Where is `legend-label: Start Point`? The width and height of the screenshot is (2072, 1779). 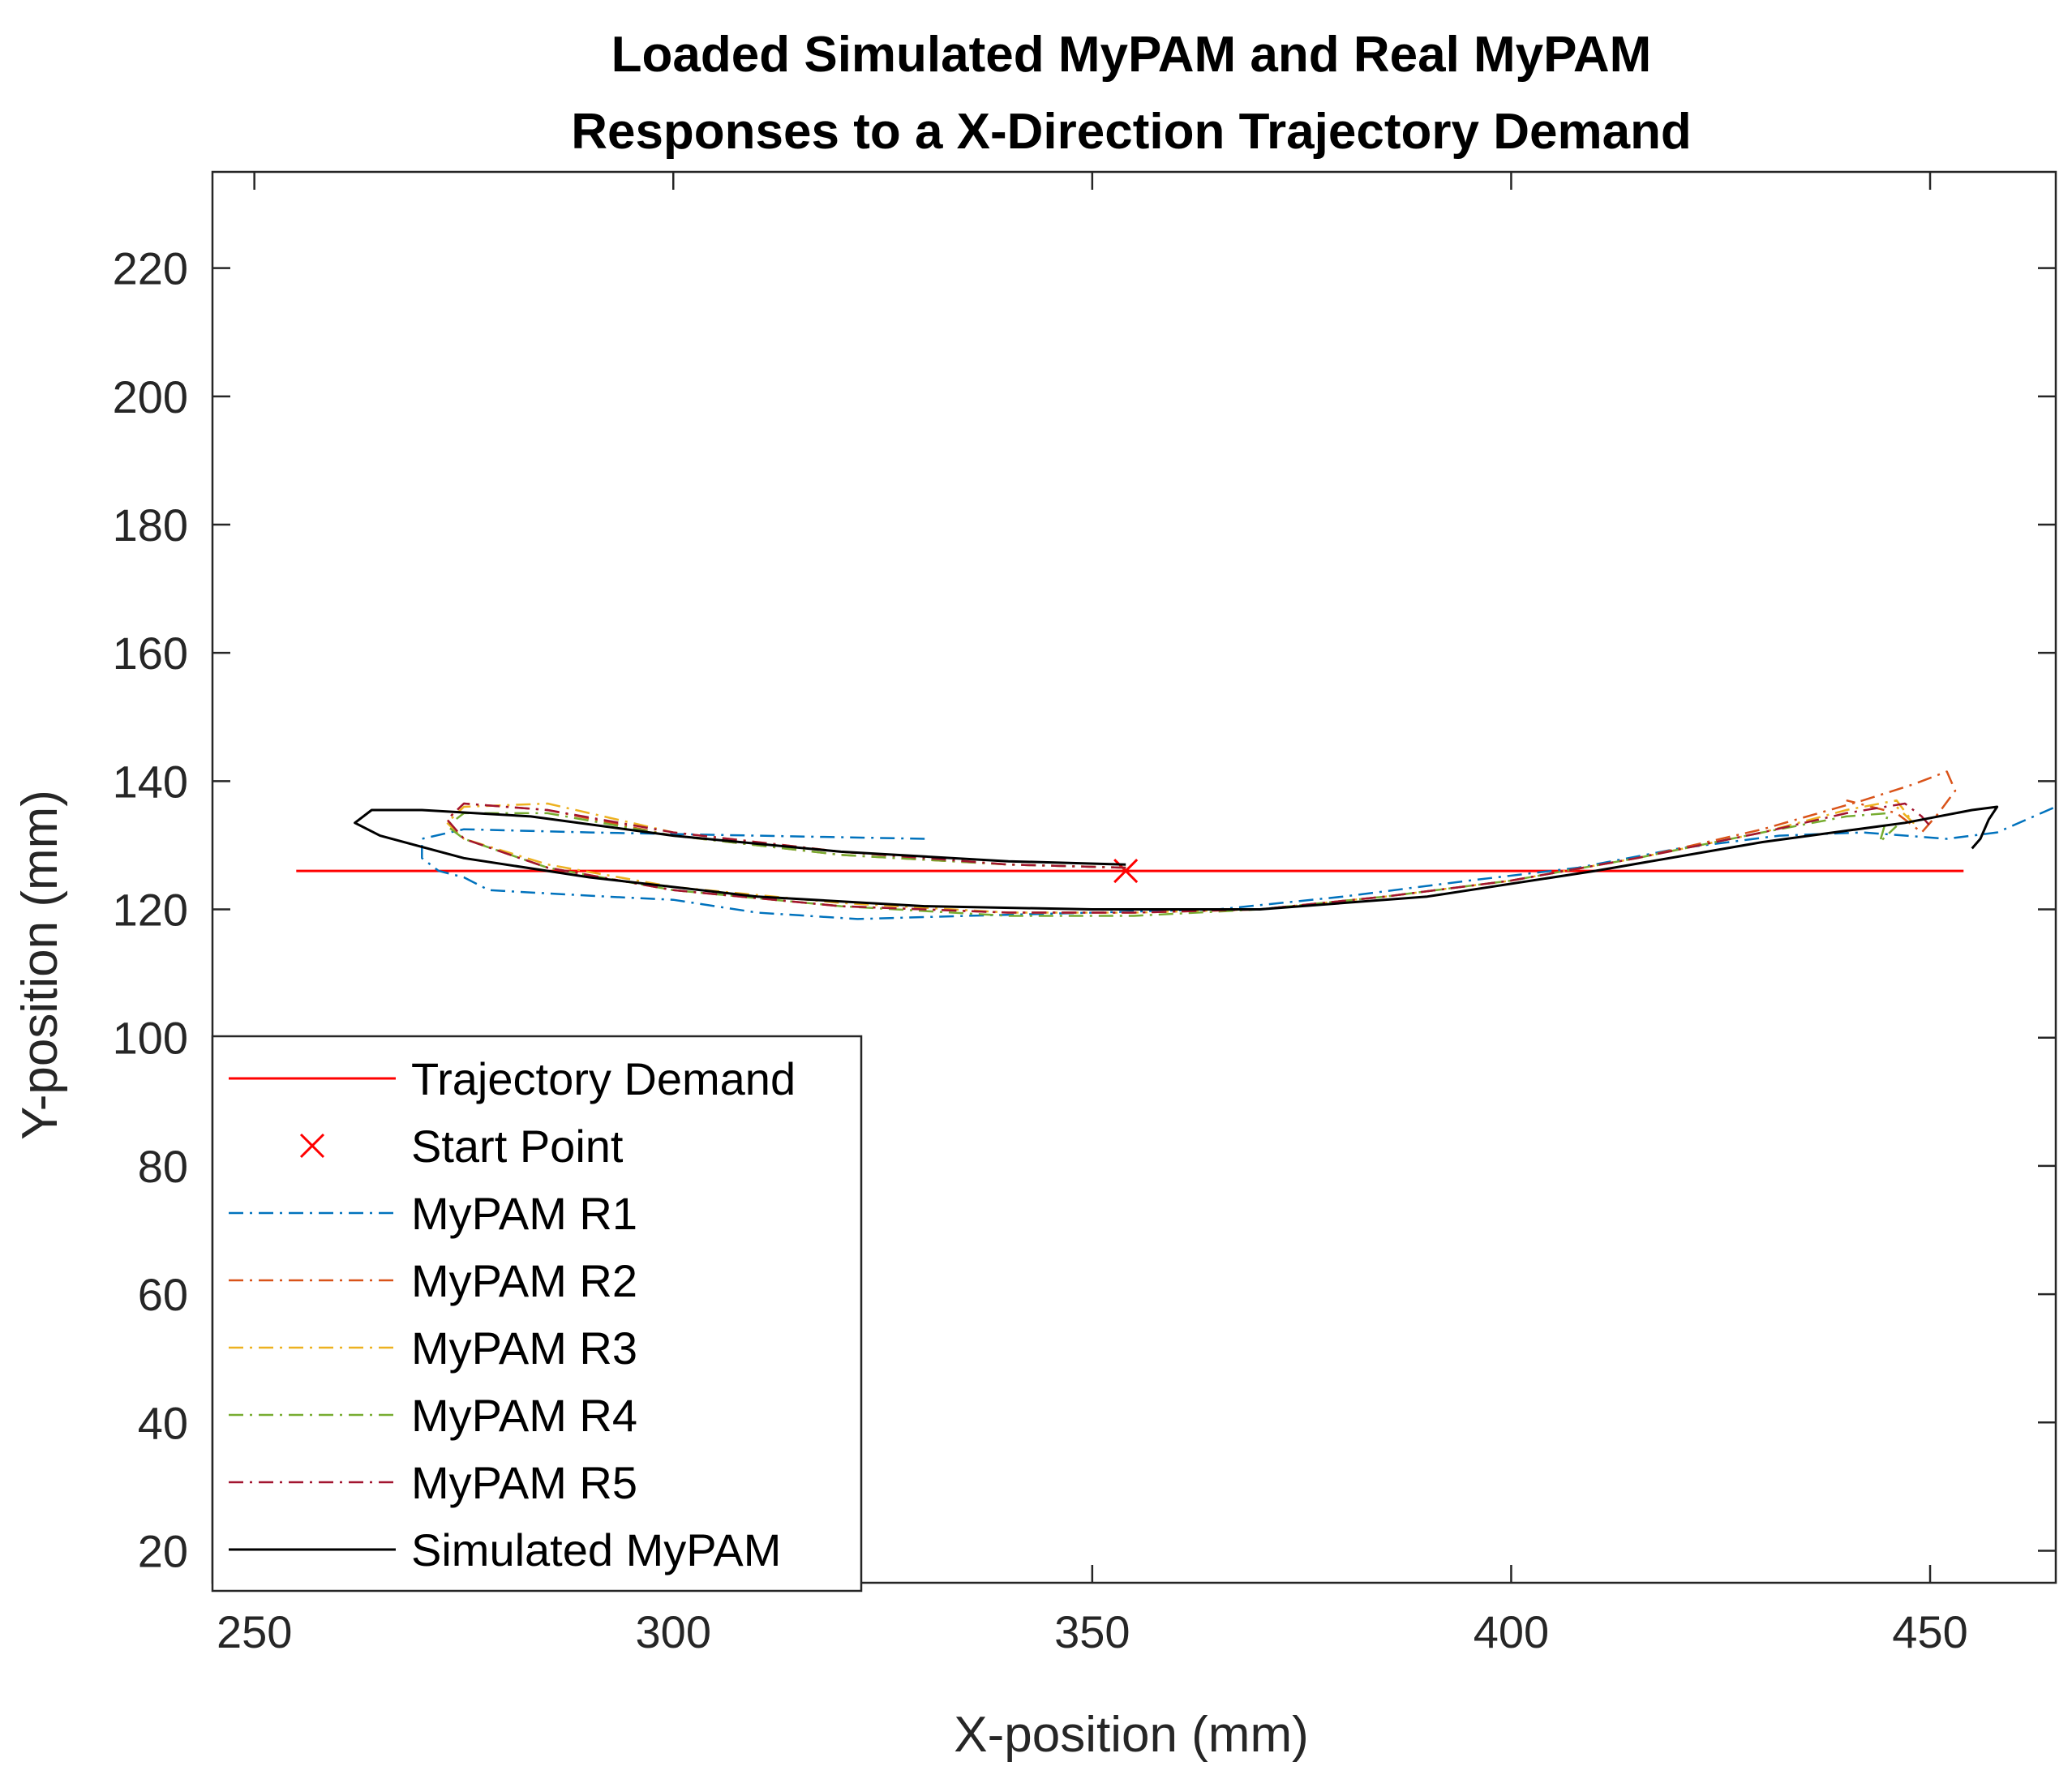
legend-label: Start Point is located at coordinates (517, 1146).